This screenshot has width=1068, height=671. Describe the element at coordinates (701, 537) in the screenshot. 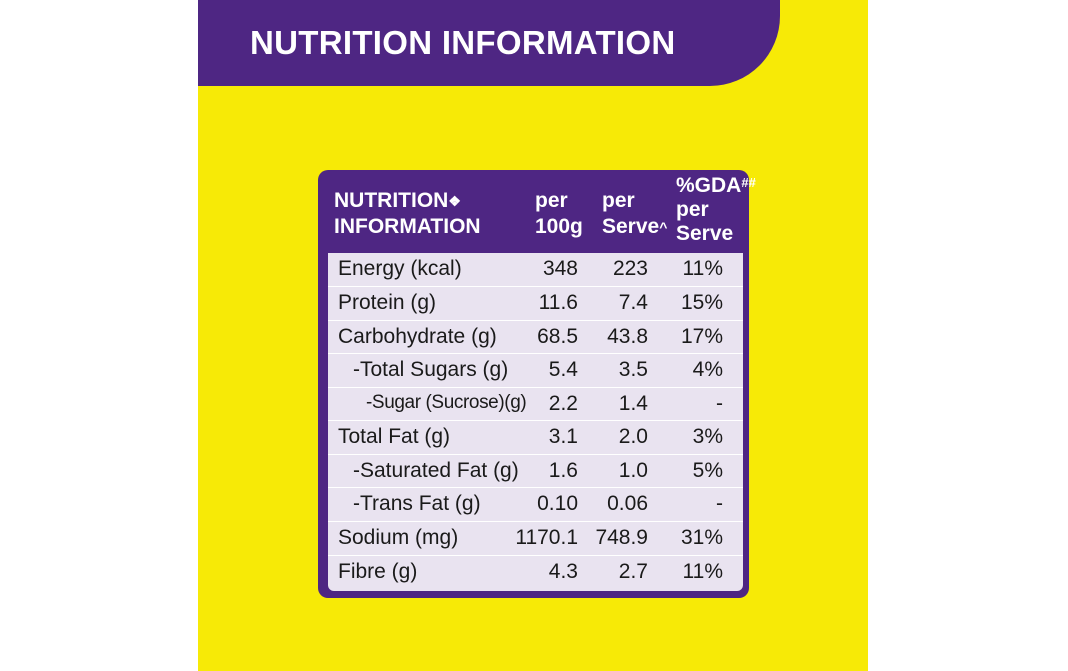

I see `row-gda: 31%` at that location.